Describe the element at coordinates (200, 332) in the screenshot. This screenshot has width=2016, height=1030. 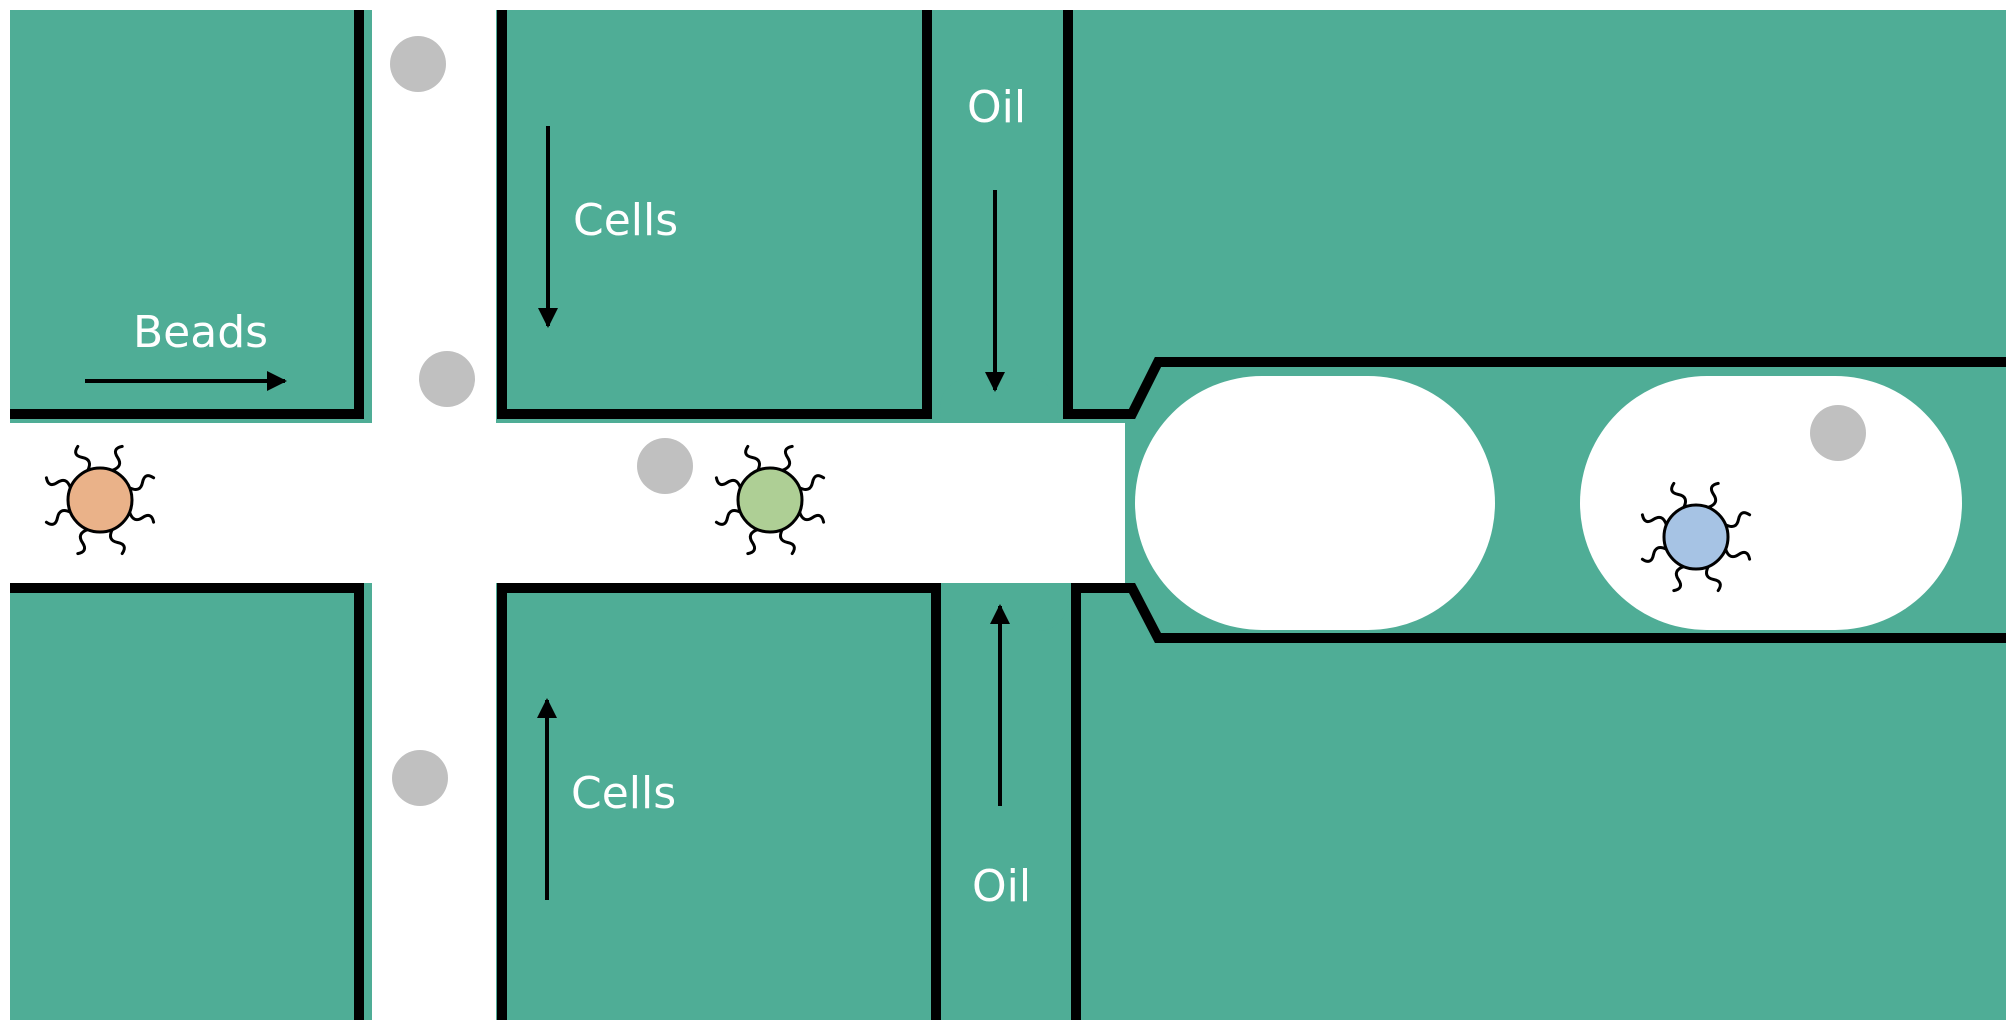
I see `beads-label: Beads` at that location.